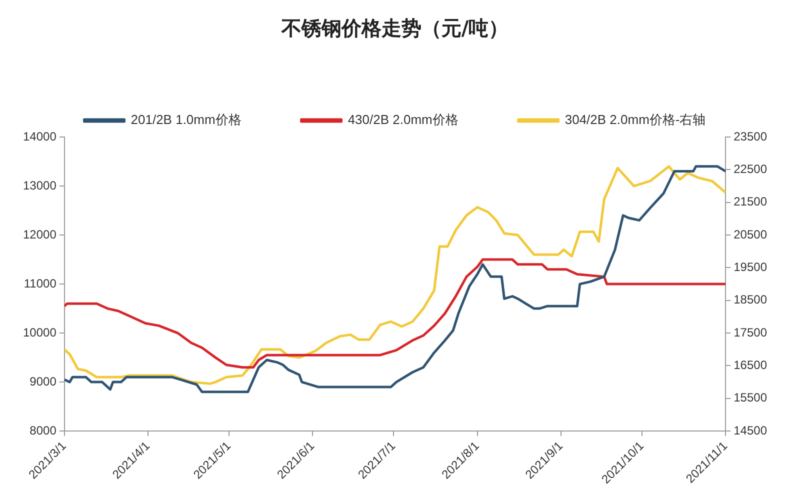 The image size is (800, 500). Describe the element at coordinates (39, 234) in the screenshot. I see `y-tick-label: 12000` at that location.